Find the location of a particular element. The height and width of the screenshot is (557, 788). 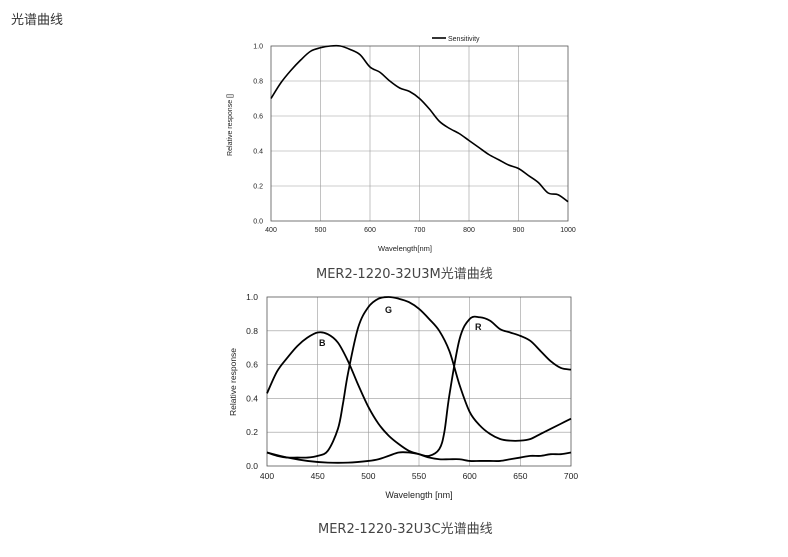

chart2-x-tick-labels: 400 450 500 550 600 650 700 is located at coordinates (419, 476).